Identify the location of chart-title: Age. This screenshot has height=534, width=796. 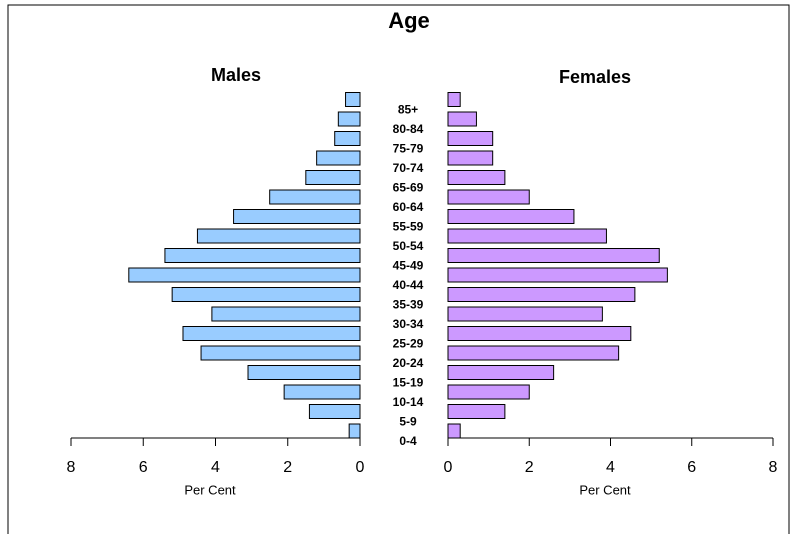
(409, 20).